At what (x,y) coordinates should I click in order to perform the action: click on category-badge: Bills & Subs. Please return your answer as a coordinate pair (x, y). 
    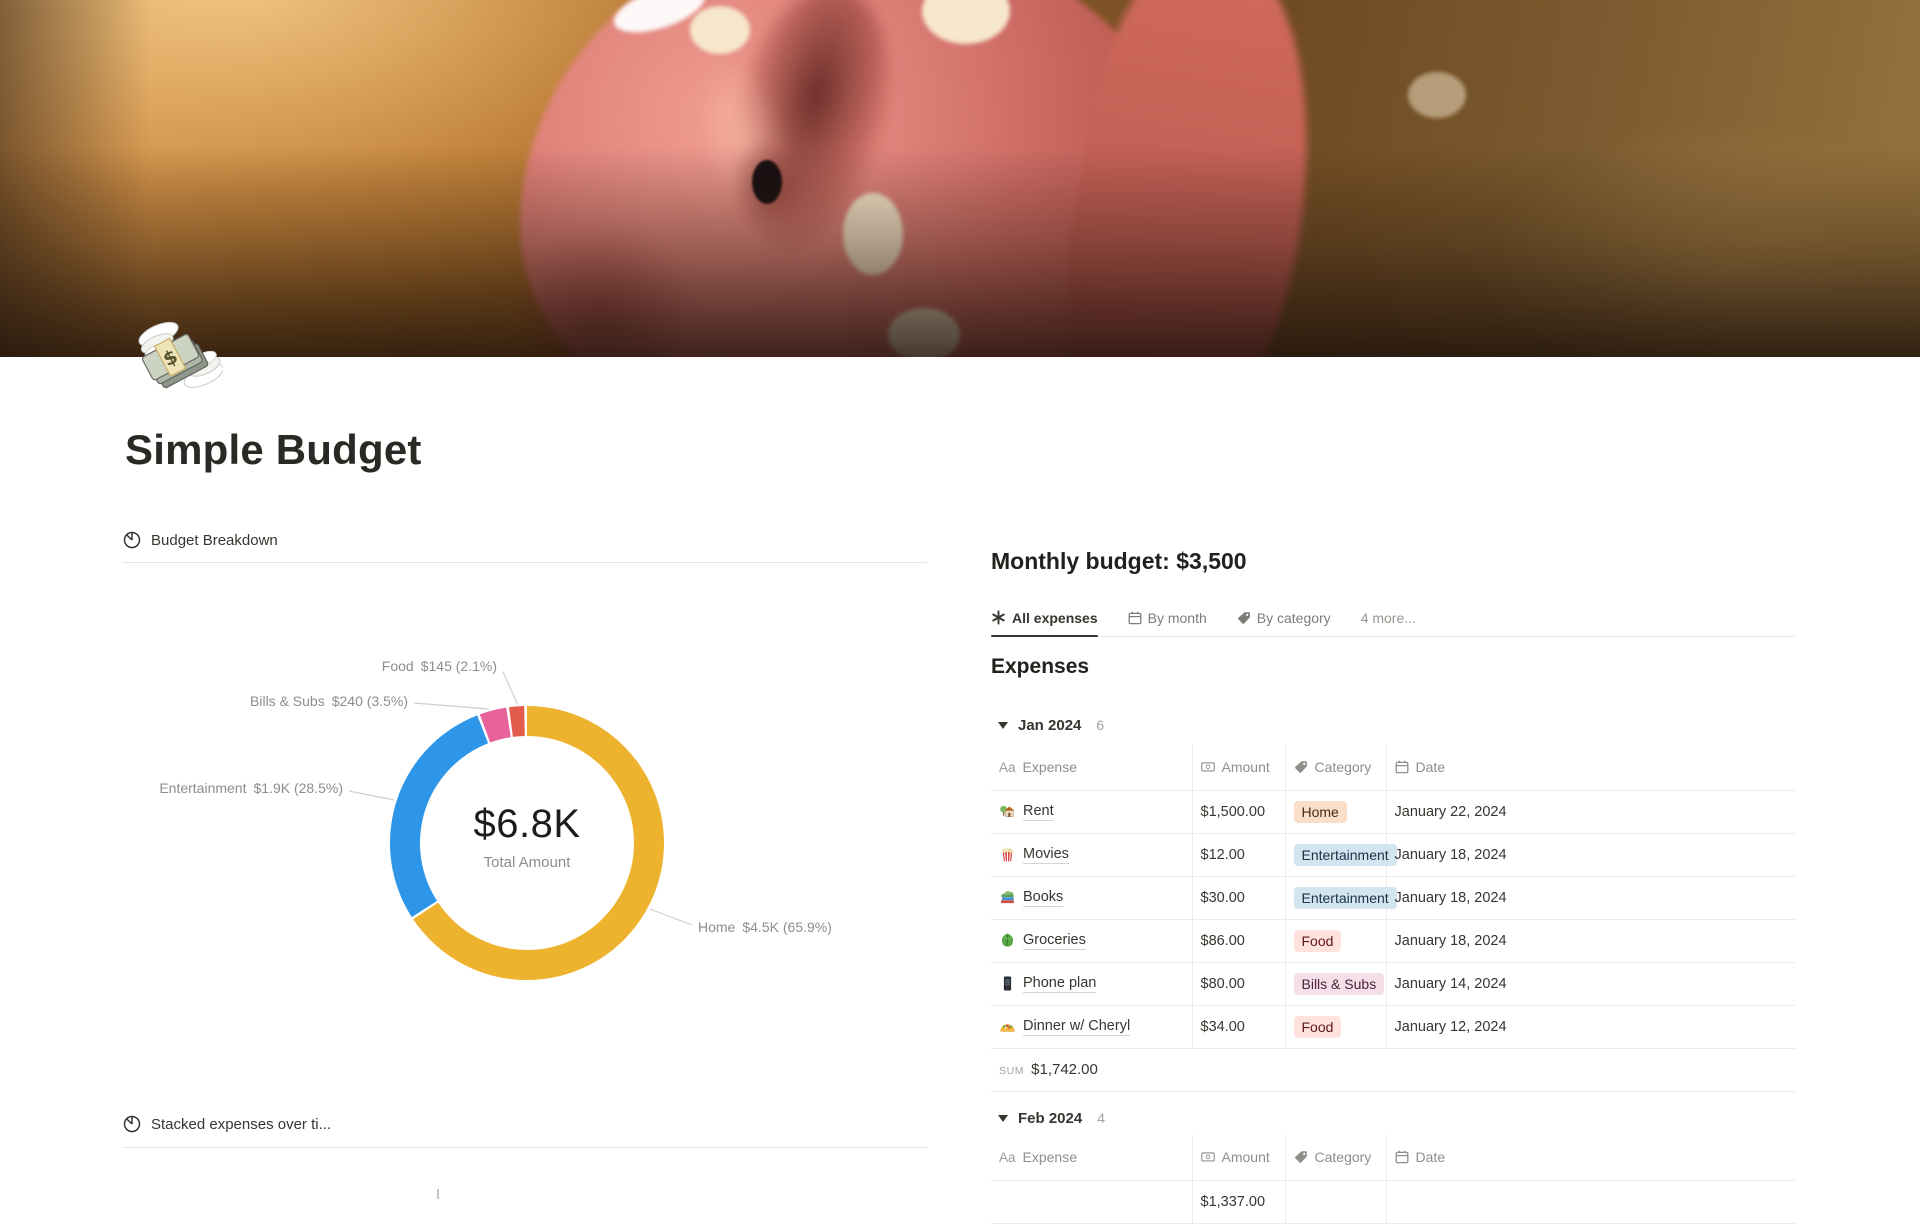
    Looking at the image, I should click on (1339, 983).